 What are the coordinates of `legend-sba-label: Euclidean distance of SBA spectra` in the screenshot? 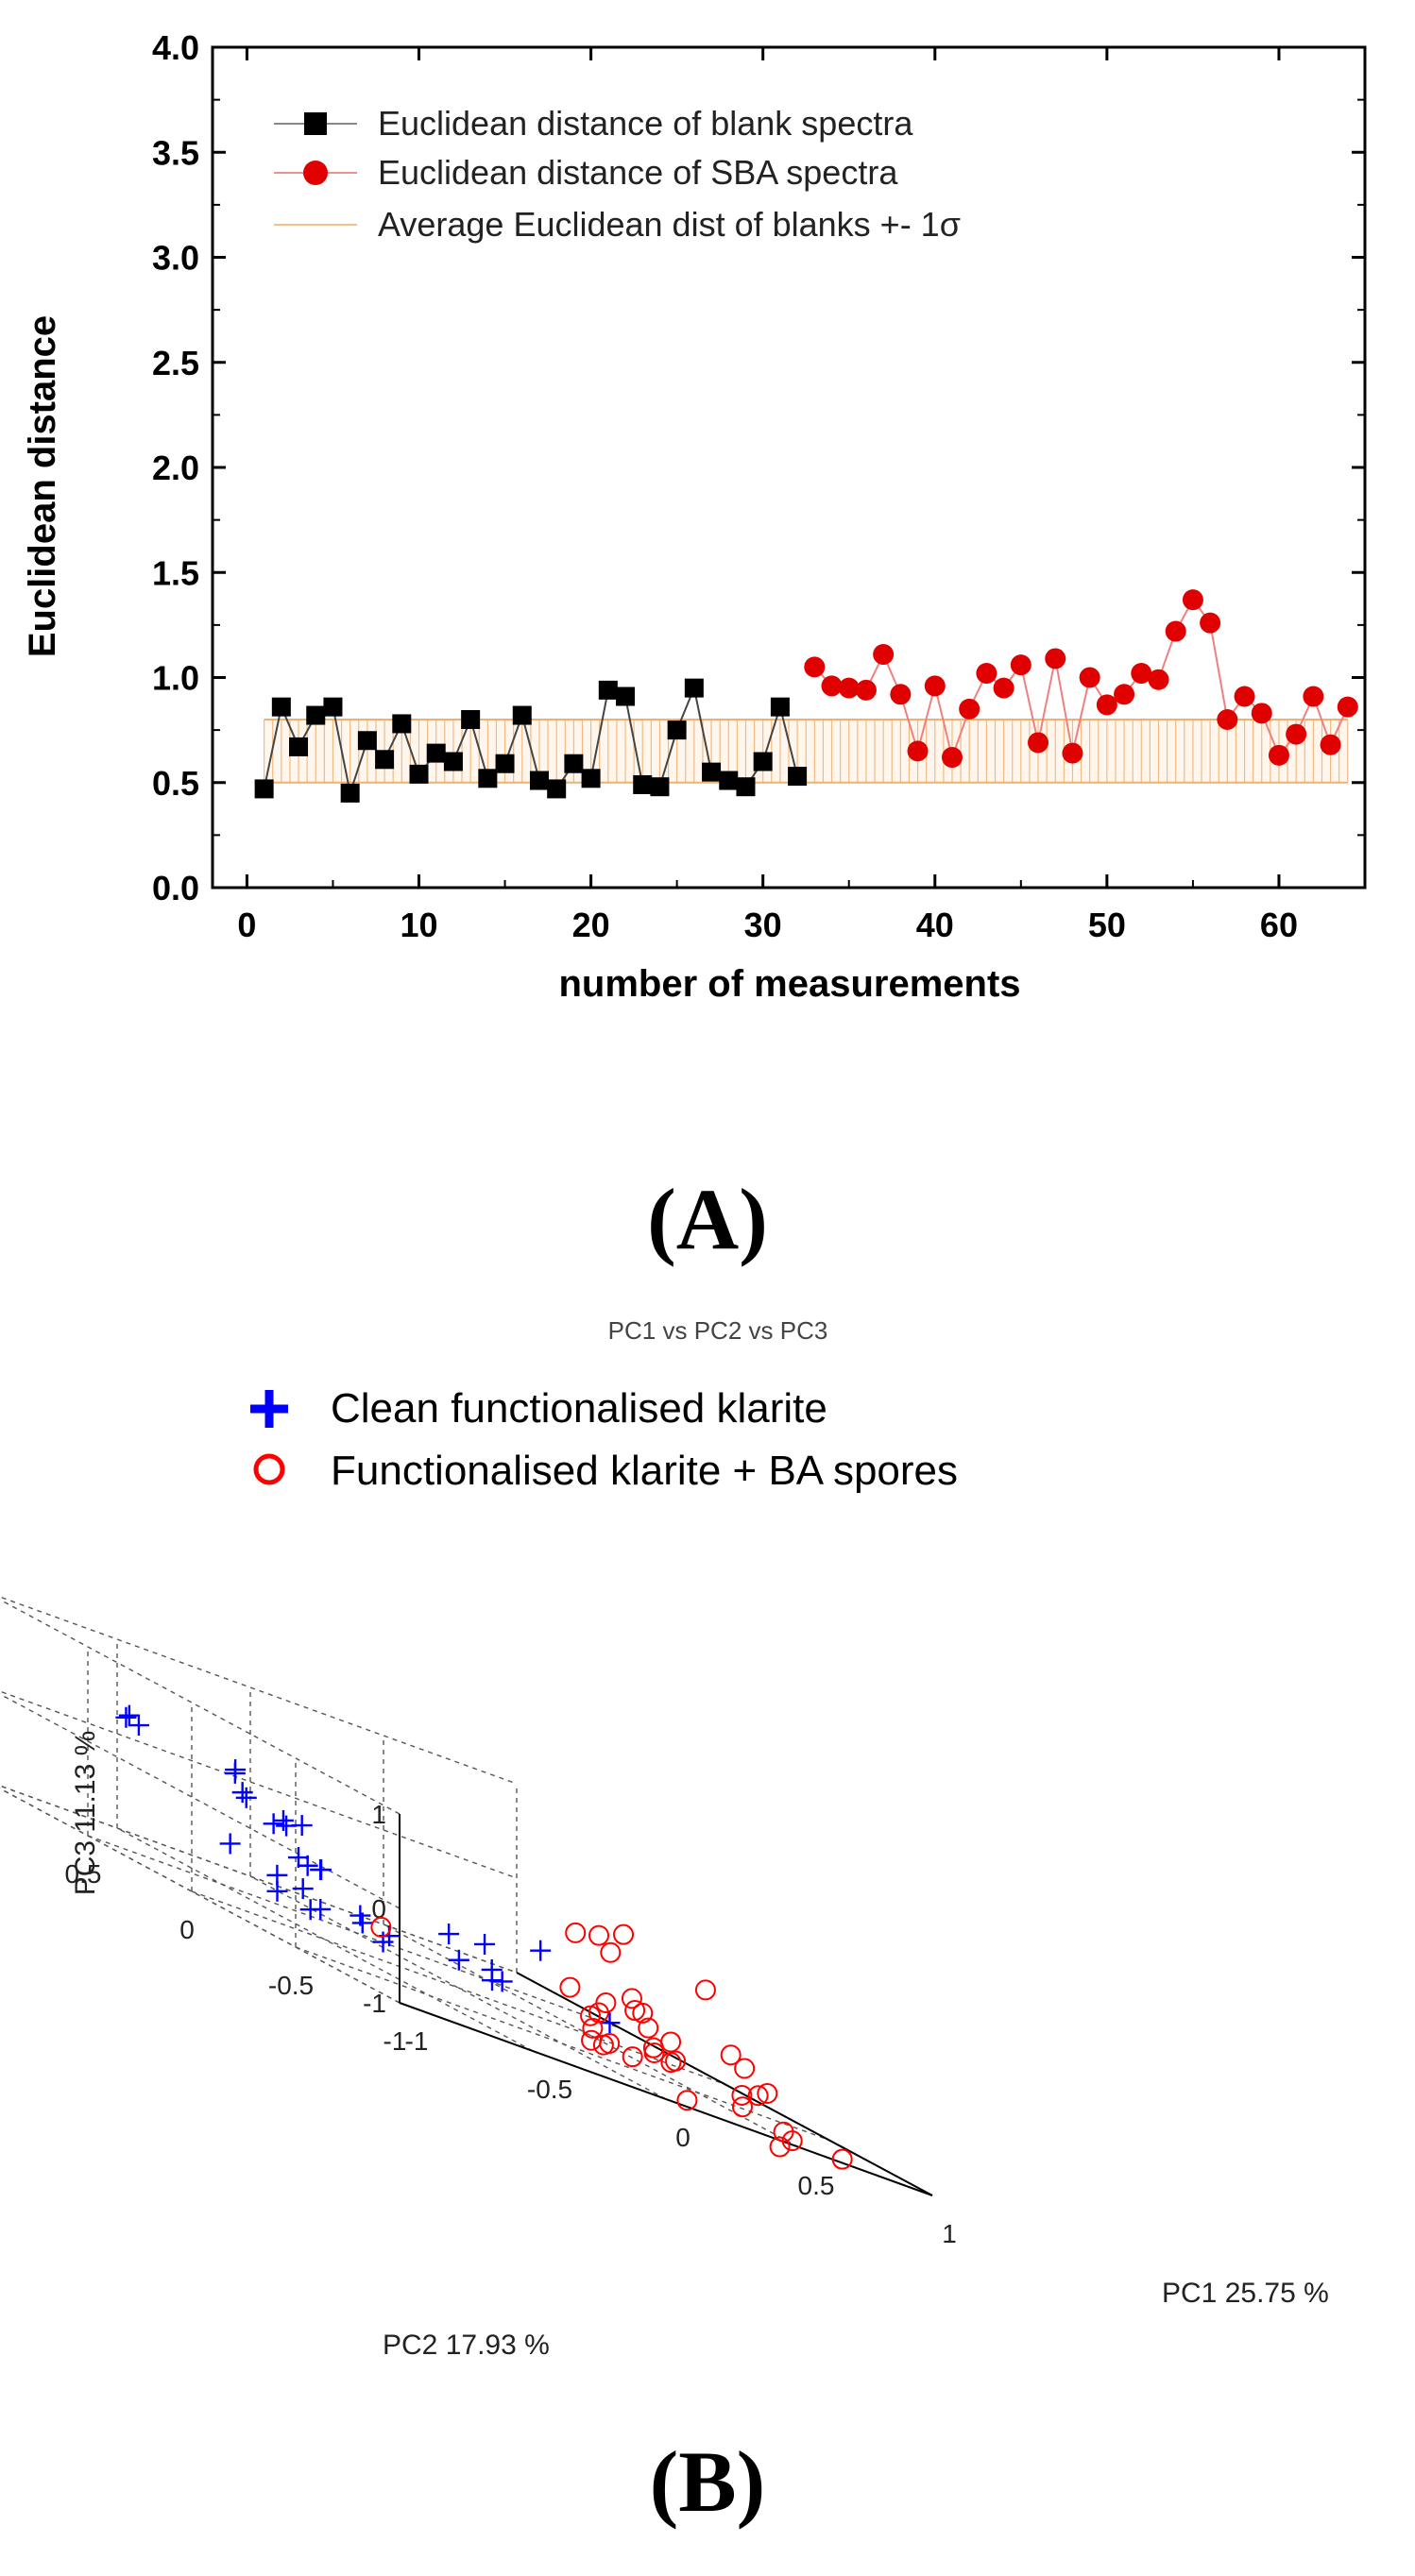 It's located at (638, 172).